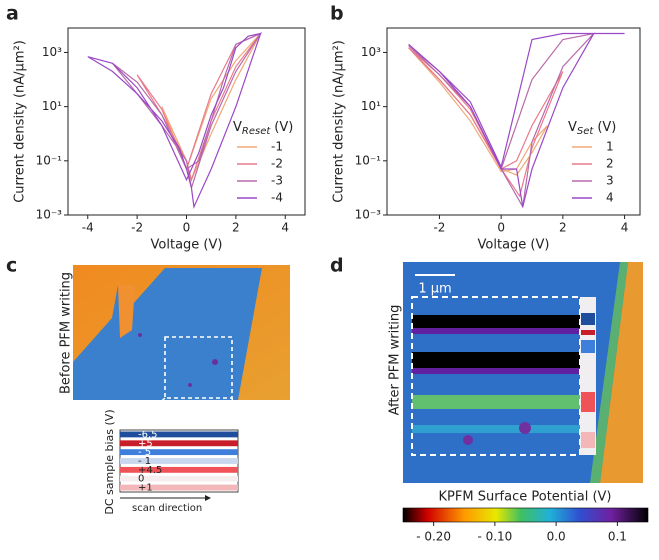 The width and height of the screenshot is (659, 560). I want to click on y-axis-label: After PFM writing, so click(395, 360).